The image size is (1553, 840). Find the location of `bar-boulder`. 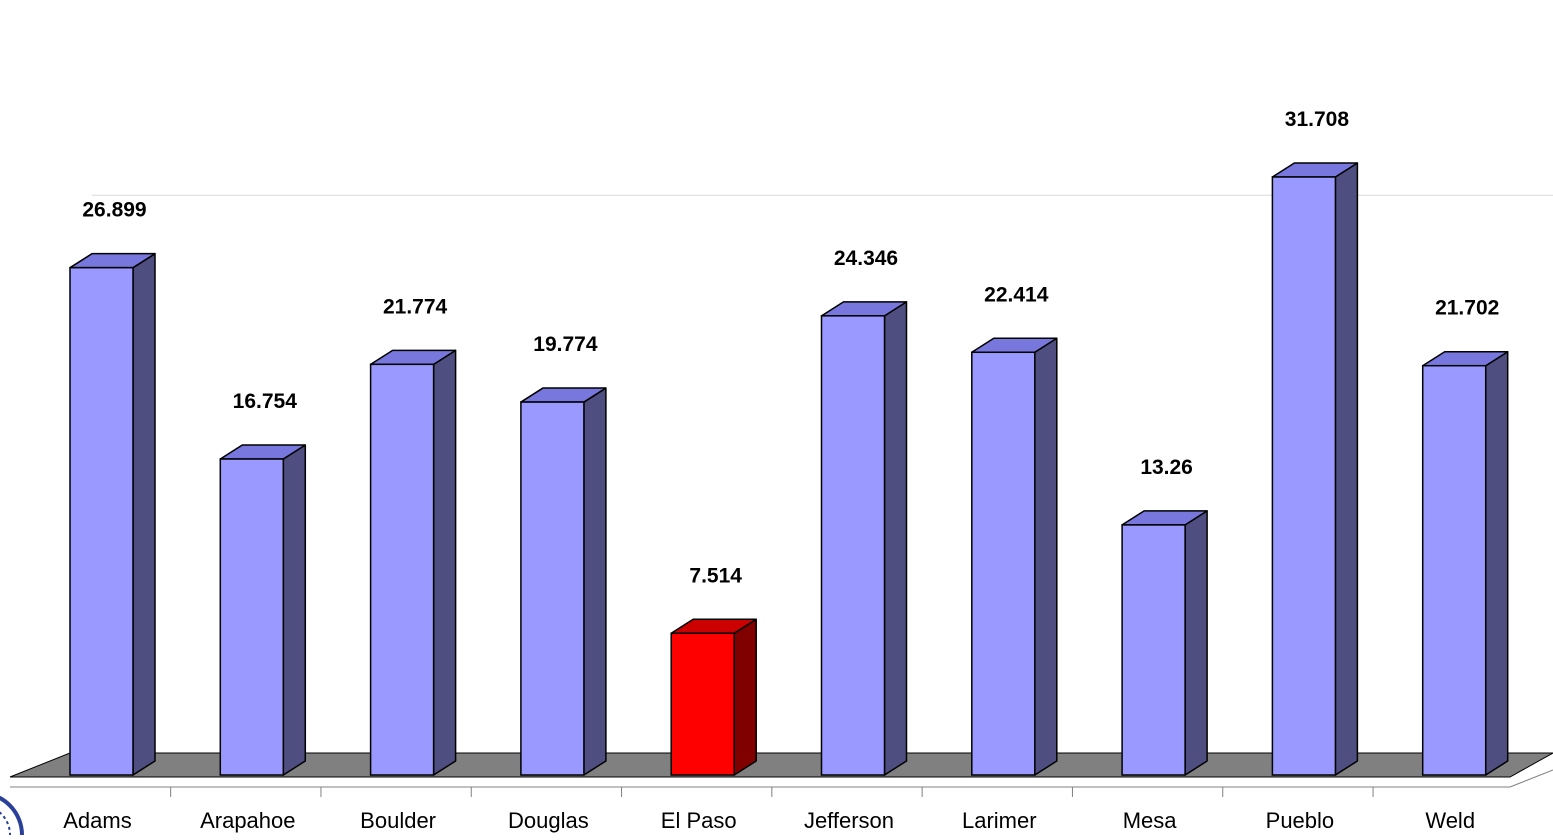

bar-boulder is located at coordinates (413, 562).